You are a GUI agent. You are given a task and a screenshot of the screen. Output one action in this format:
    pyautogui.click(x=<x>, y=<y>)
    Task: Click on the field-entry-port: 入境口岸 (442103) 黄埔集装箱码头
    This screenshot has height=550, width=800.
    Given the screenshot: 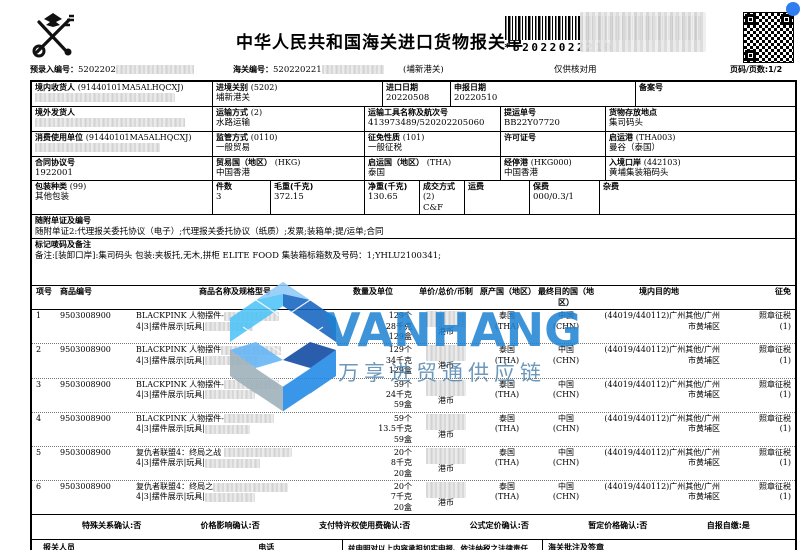 What is the action you would take?
    pyautogui.click(x=700, y=169)
    